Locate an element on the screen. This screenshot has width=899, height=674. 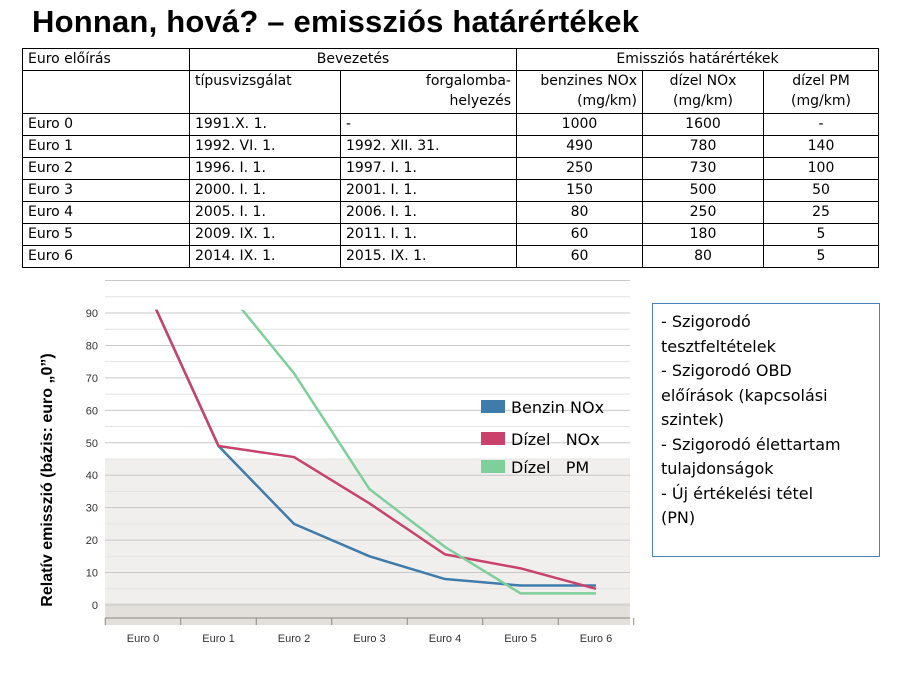
diesel-pm-cell: 140 is located at coordinates (821, 146).